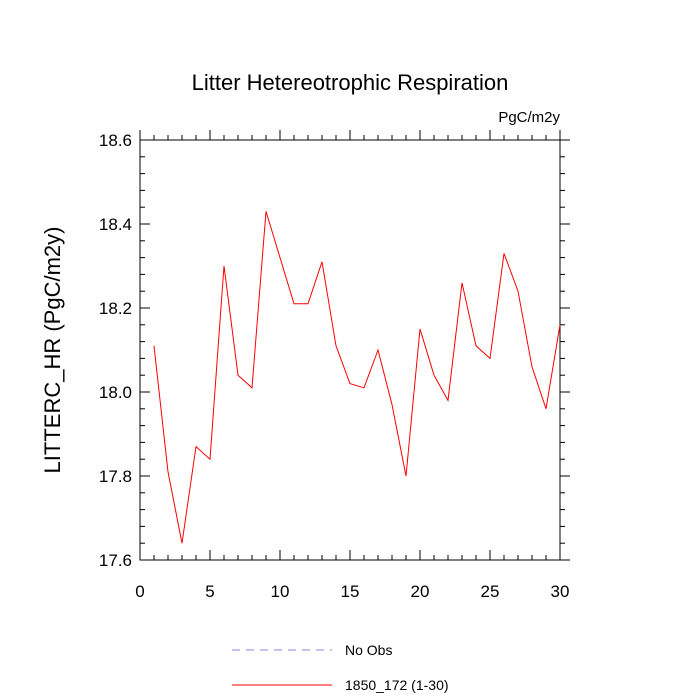  What do you see at coordinates (397, 685) in the screenshot?
I see `legend-label: 1850_172 (1-30)` at bounding box center [397, 685].